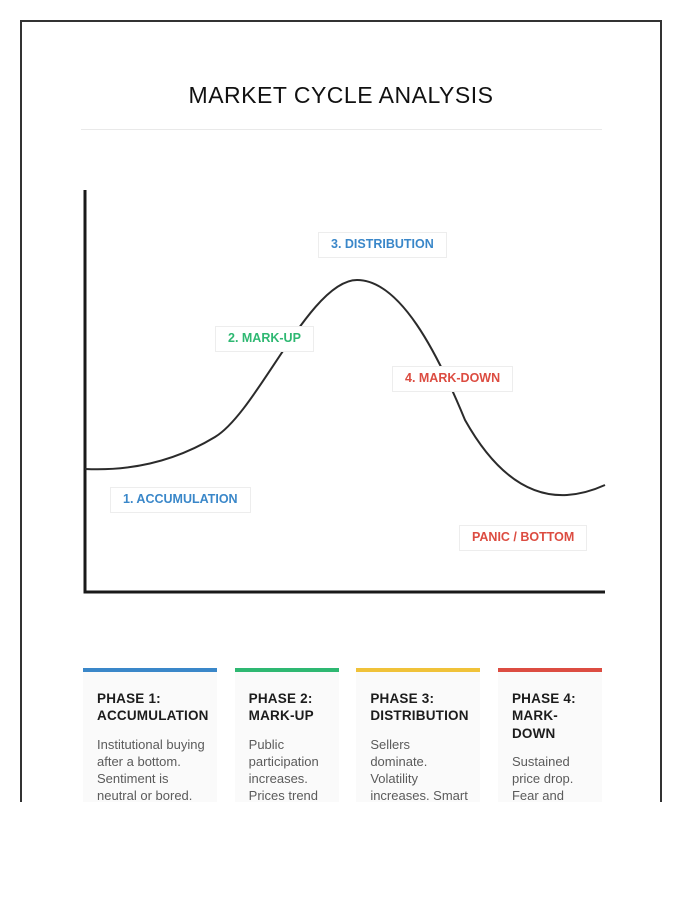 The width and height of the screenshot is (700, 900). I want to click on phase-card-title: PHASE 2: MARK-UP, so click(281, 707).